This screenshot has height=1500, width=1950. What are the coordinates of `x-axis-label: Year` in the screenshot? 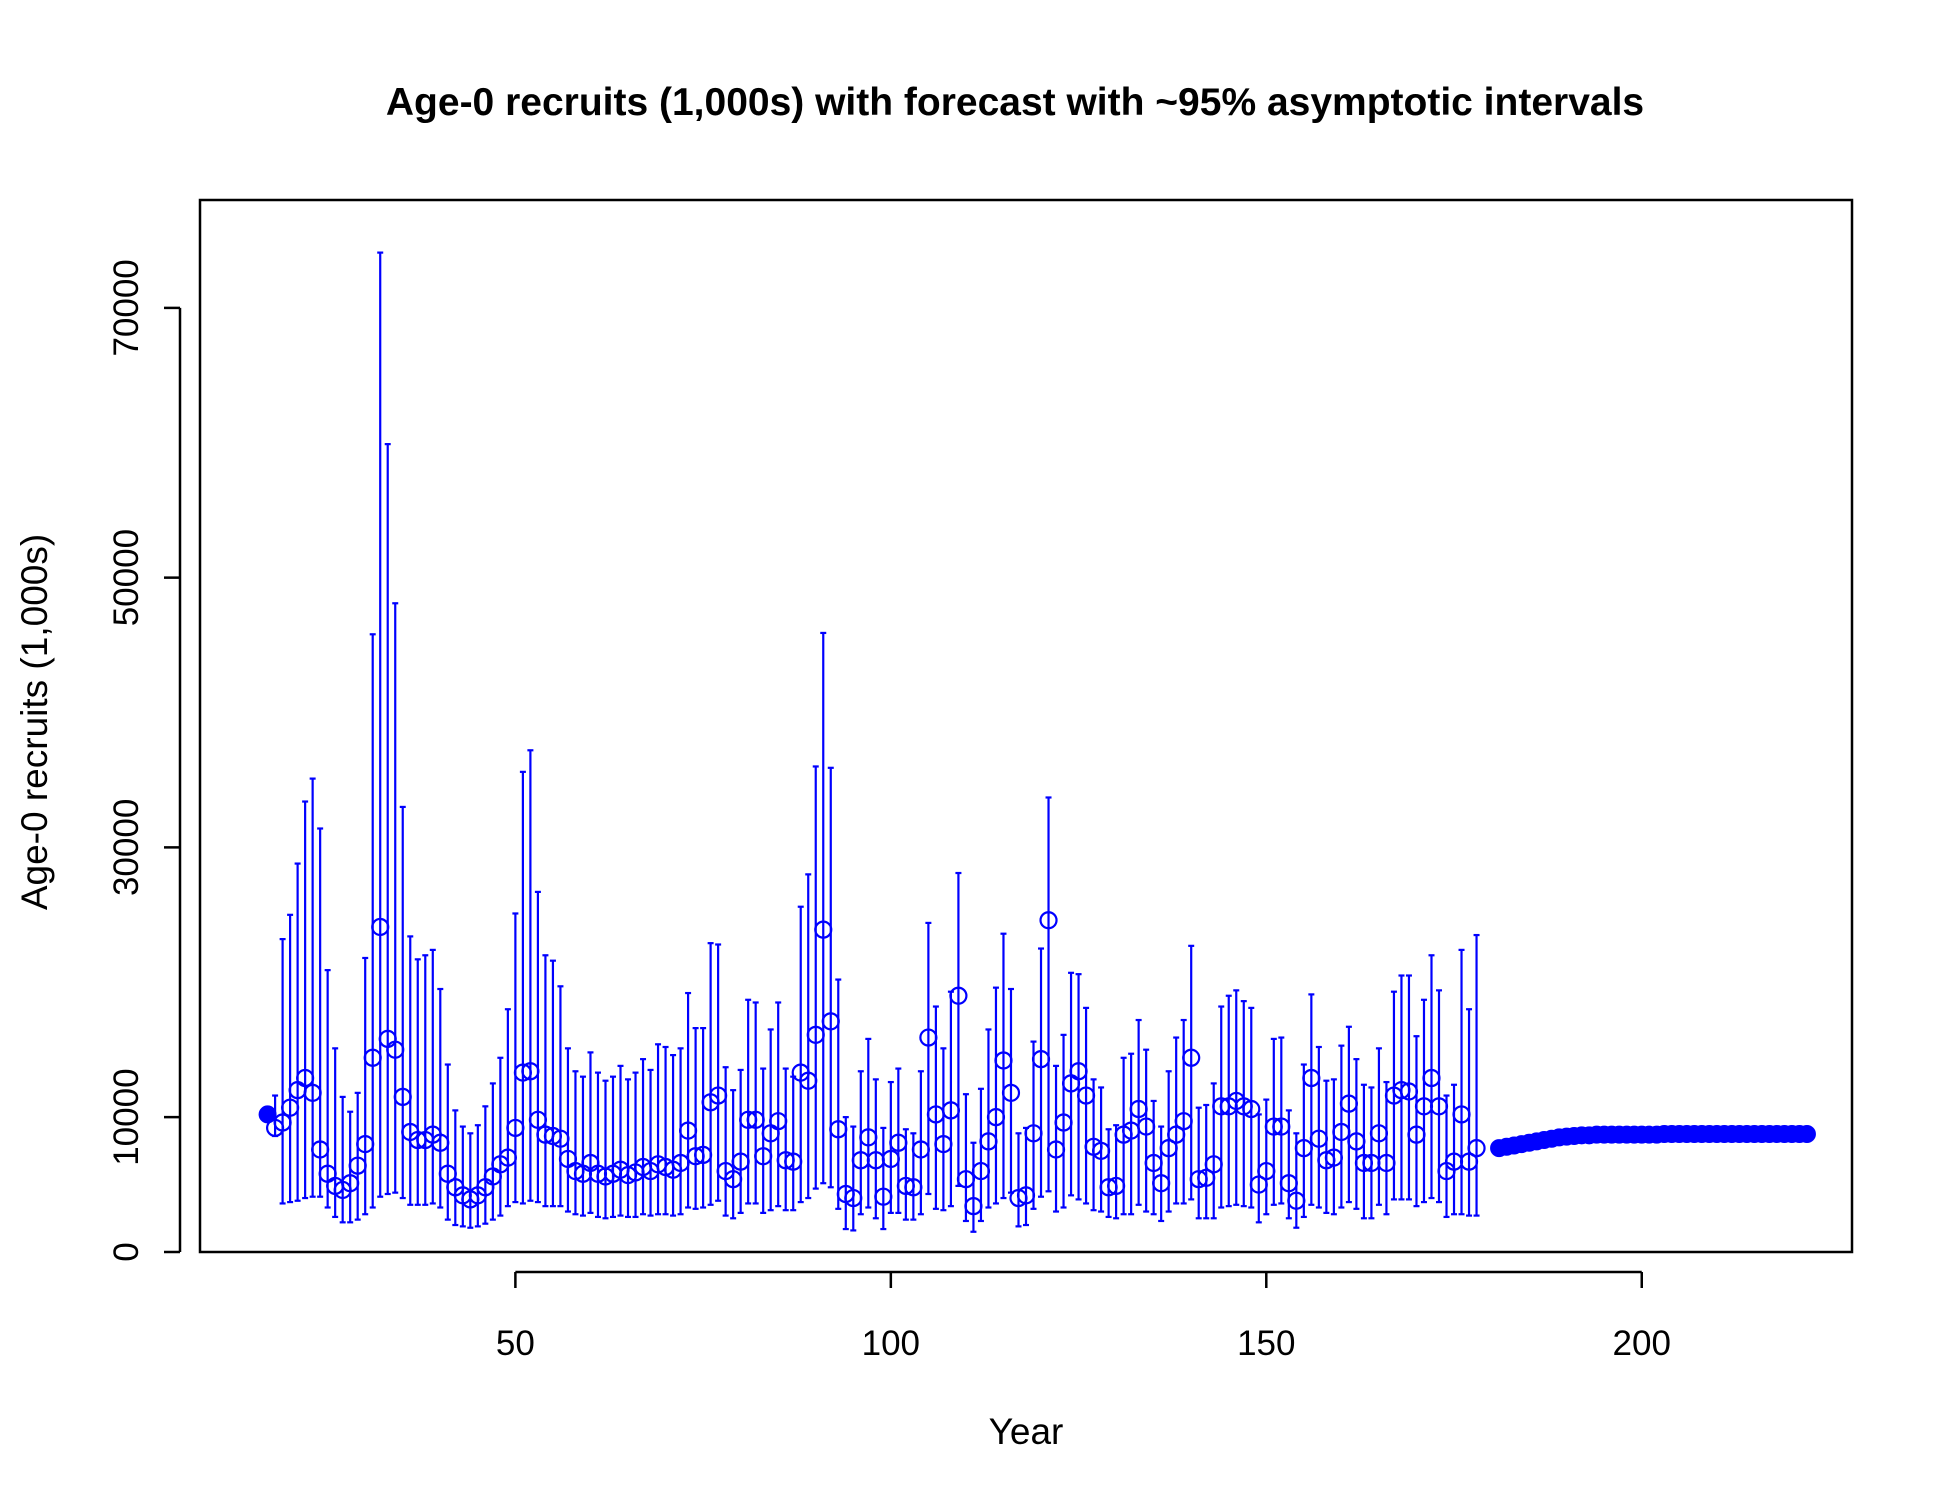 It's located at (1026, 1431).